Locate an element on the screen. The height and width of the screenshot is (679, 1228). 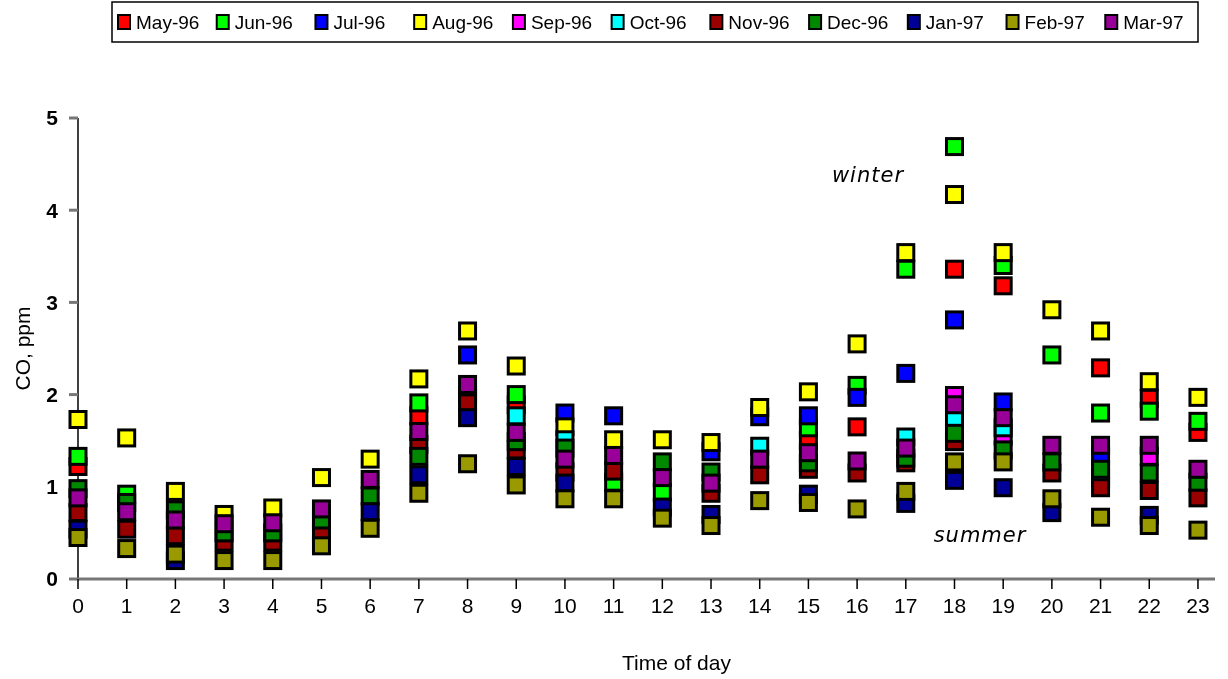
x-tick-label: 15 is located at coordinates (808, 605).